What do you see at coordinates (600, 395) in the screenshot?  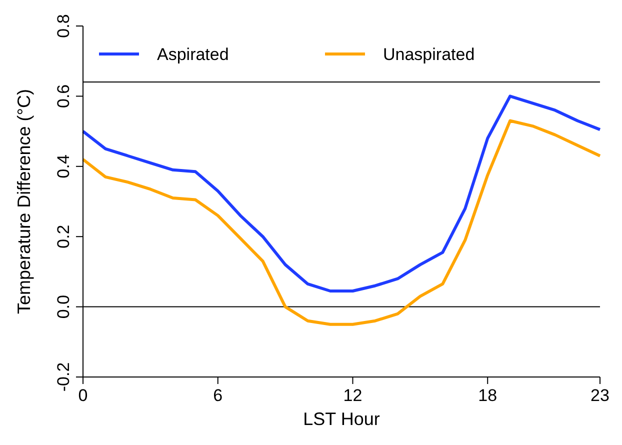 I see `x-tick-label: 23` at bounding box center [600, 395].